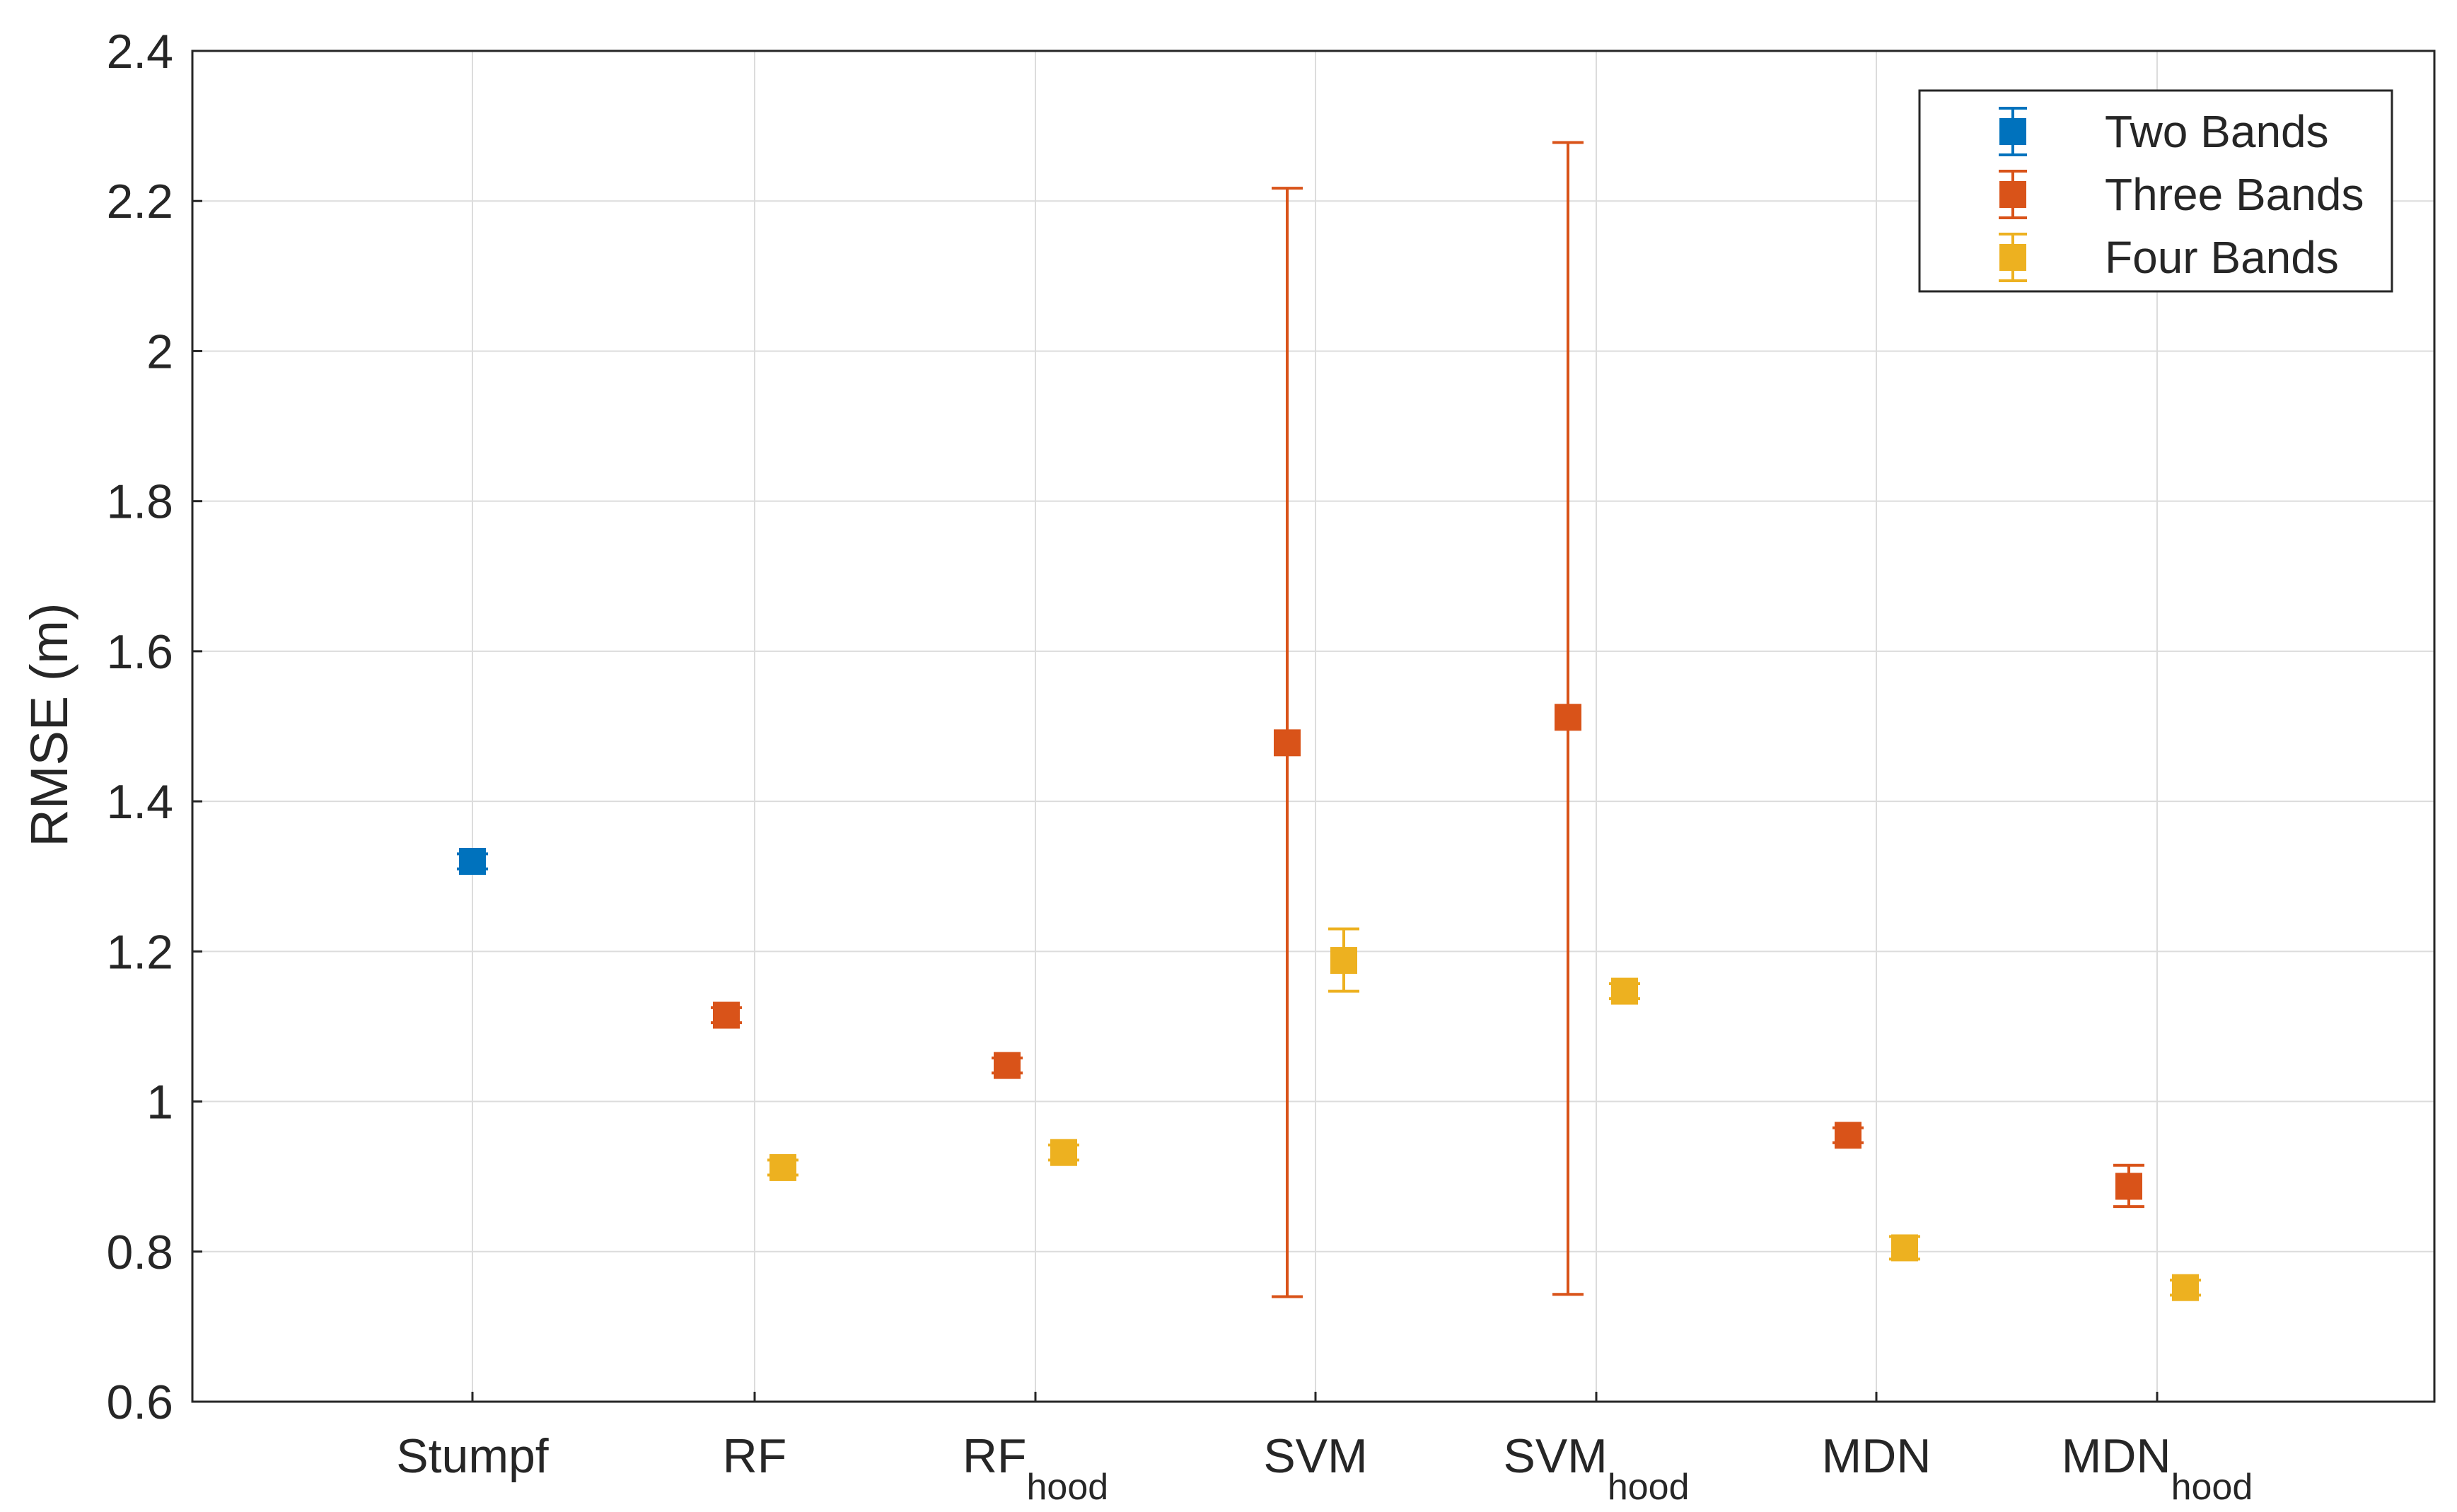 The height and width of the screenshot is (1512, 2457). I want to click on x-tick-label: SVM, so click(1315, 1456).